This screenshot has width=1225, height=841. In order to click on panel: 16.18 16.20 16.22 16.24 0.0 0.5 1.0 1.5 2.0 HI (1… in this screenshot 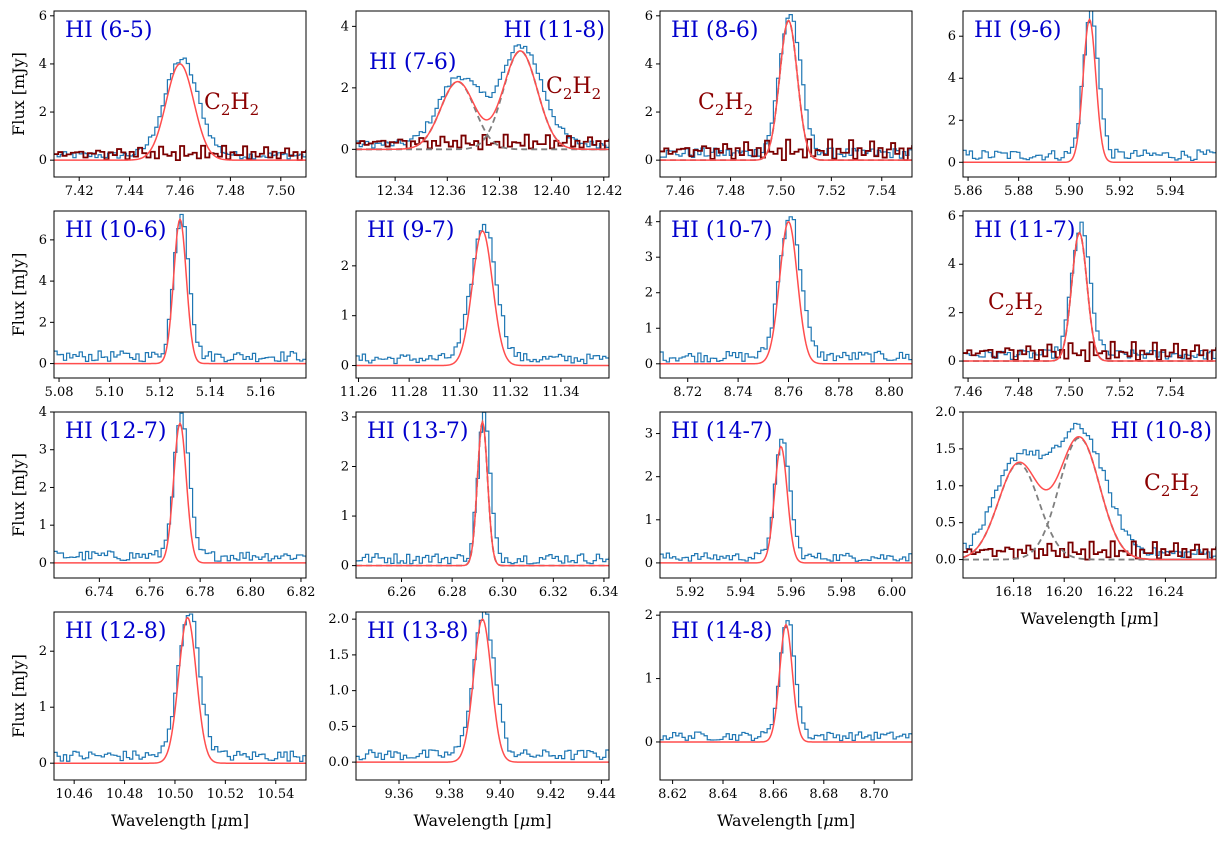, I will do `click(1076, 516)`.